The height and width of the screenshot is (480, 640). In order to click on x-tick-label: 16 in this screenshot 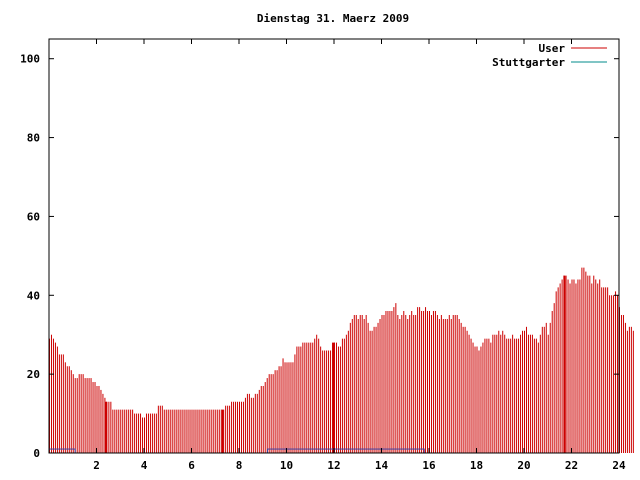, I will do `click(429, 465)`.